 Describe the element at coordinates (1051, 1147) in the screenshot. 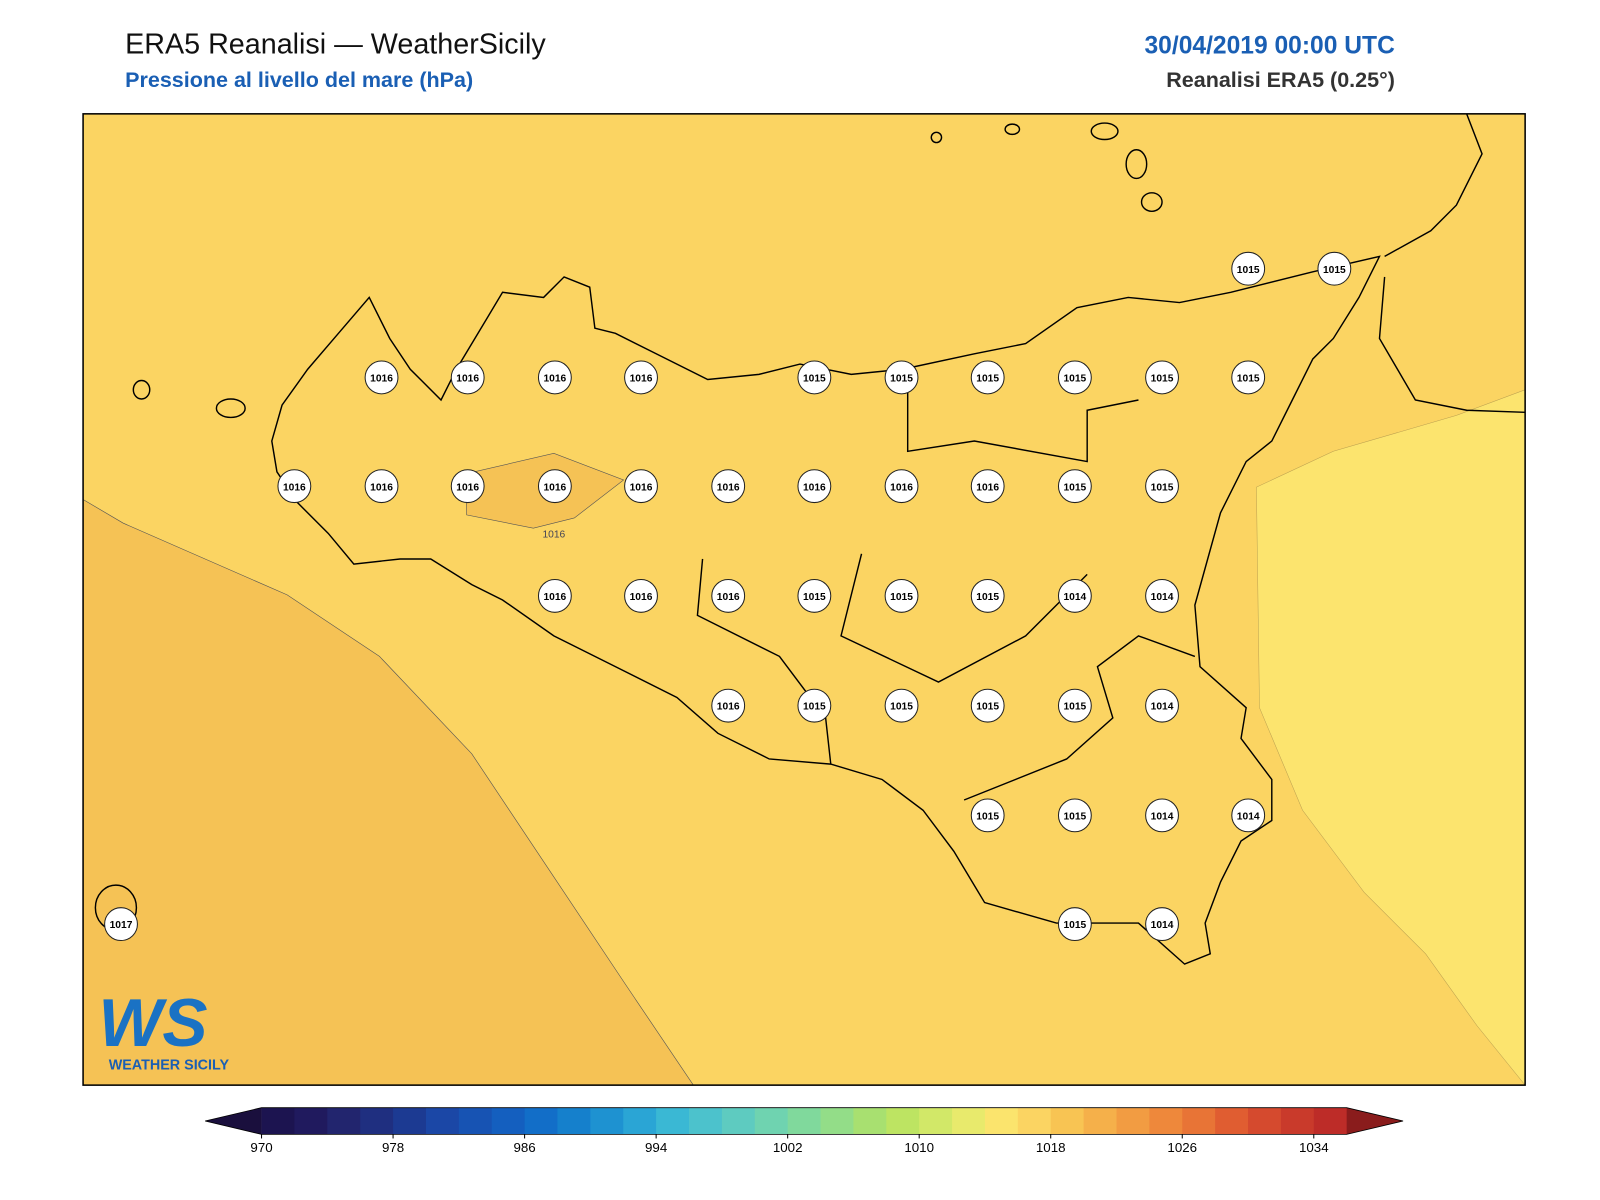

I see `colorbar-tick-label: 1018` at that location.